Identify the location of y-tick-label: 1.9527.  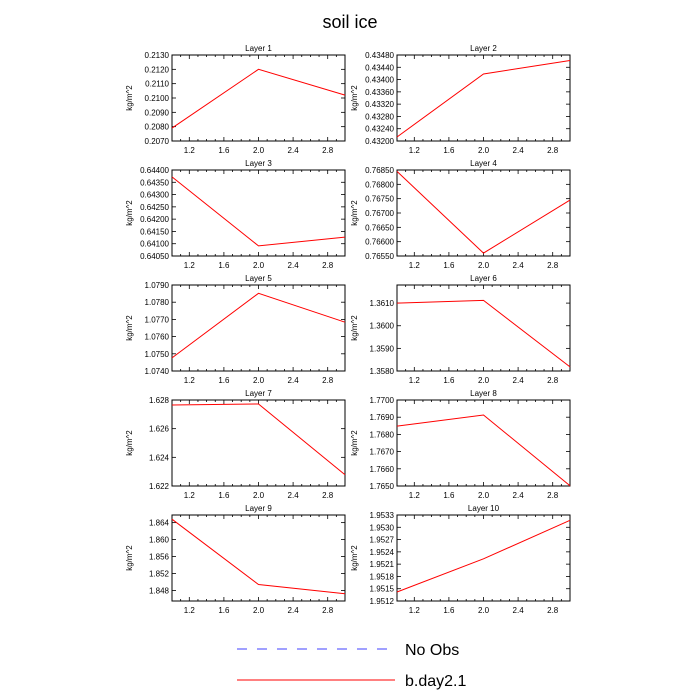
(382, 540).